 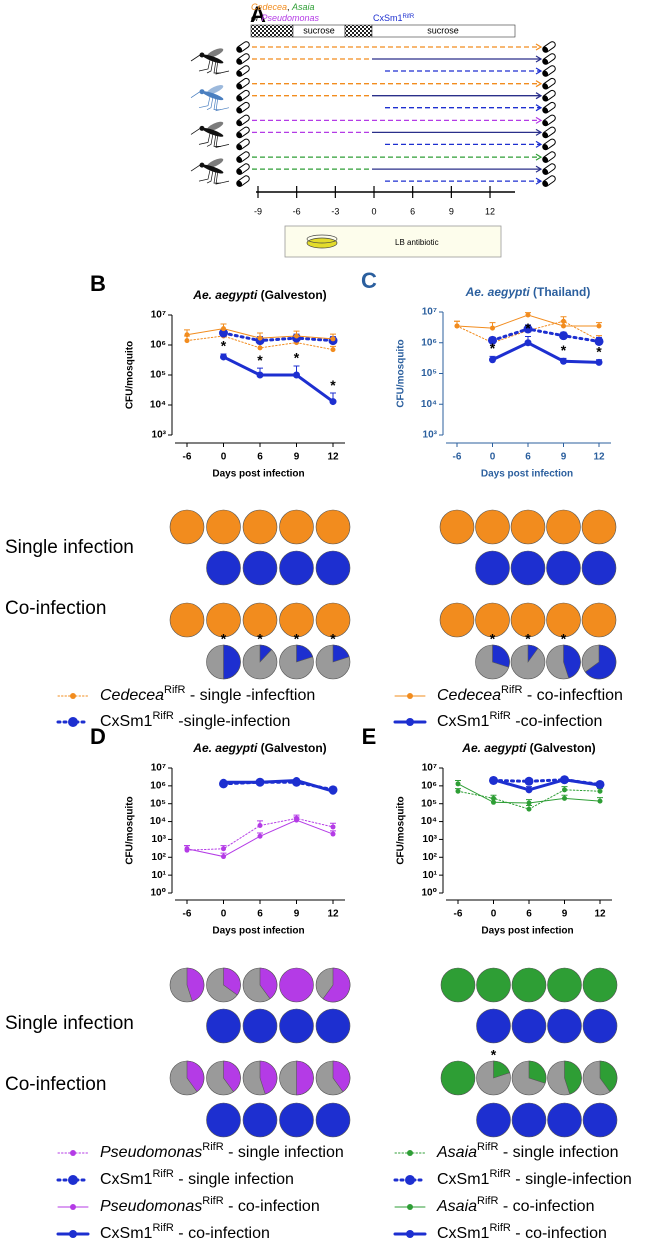 I want to click on legend-description: - co-infection, so click(x=222, y=1233).